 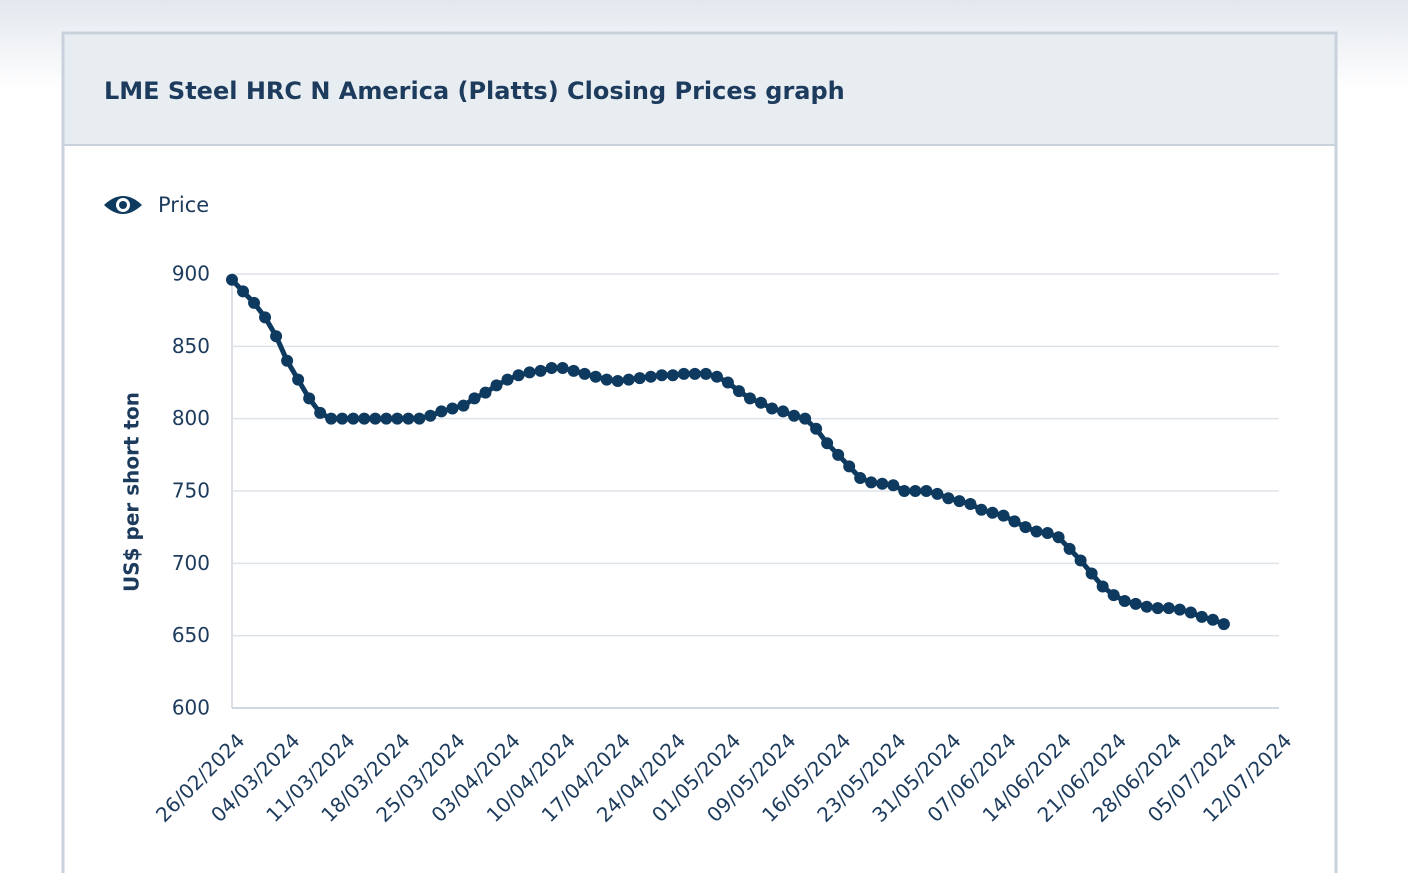 I want to click on y-tick-label: 900, so click(x=191, y=274).